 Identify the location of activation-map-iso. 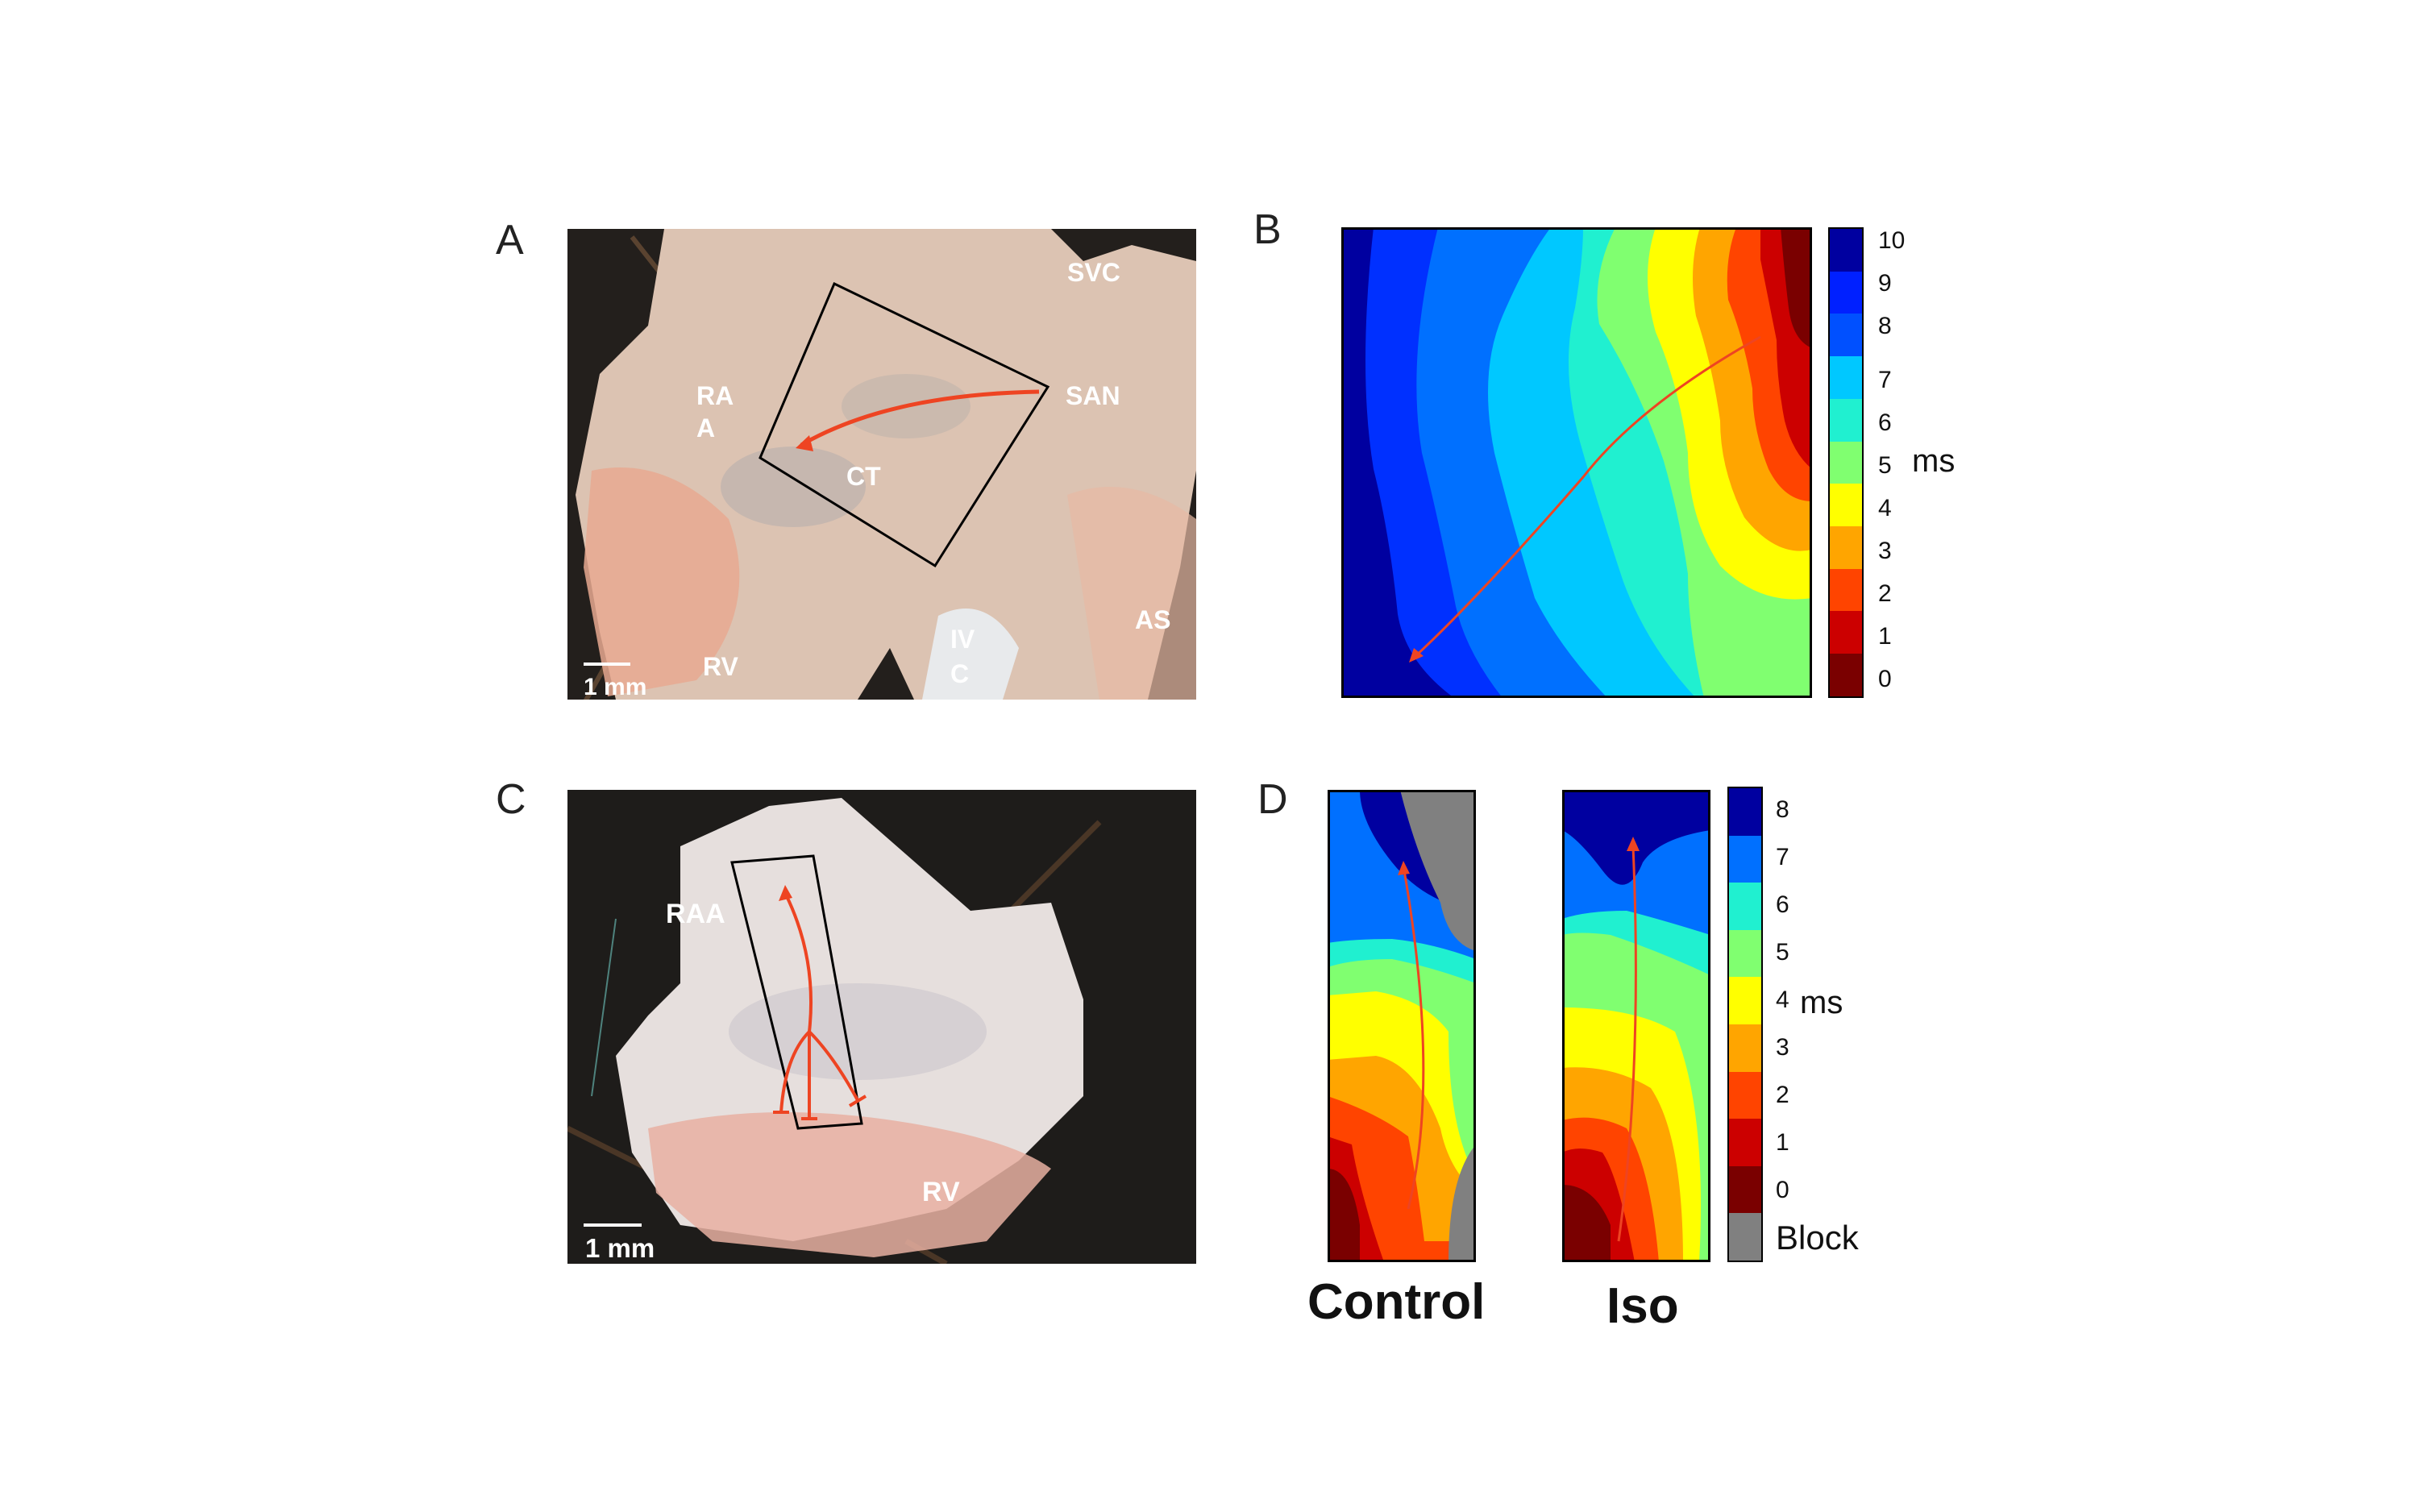
(1636, 1026).